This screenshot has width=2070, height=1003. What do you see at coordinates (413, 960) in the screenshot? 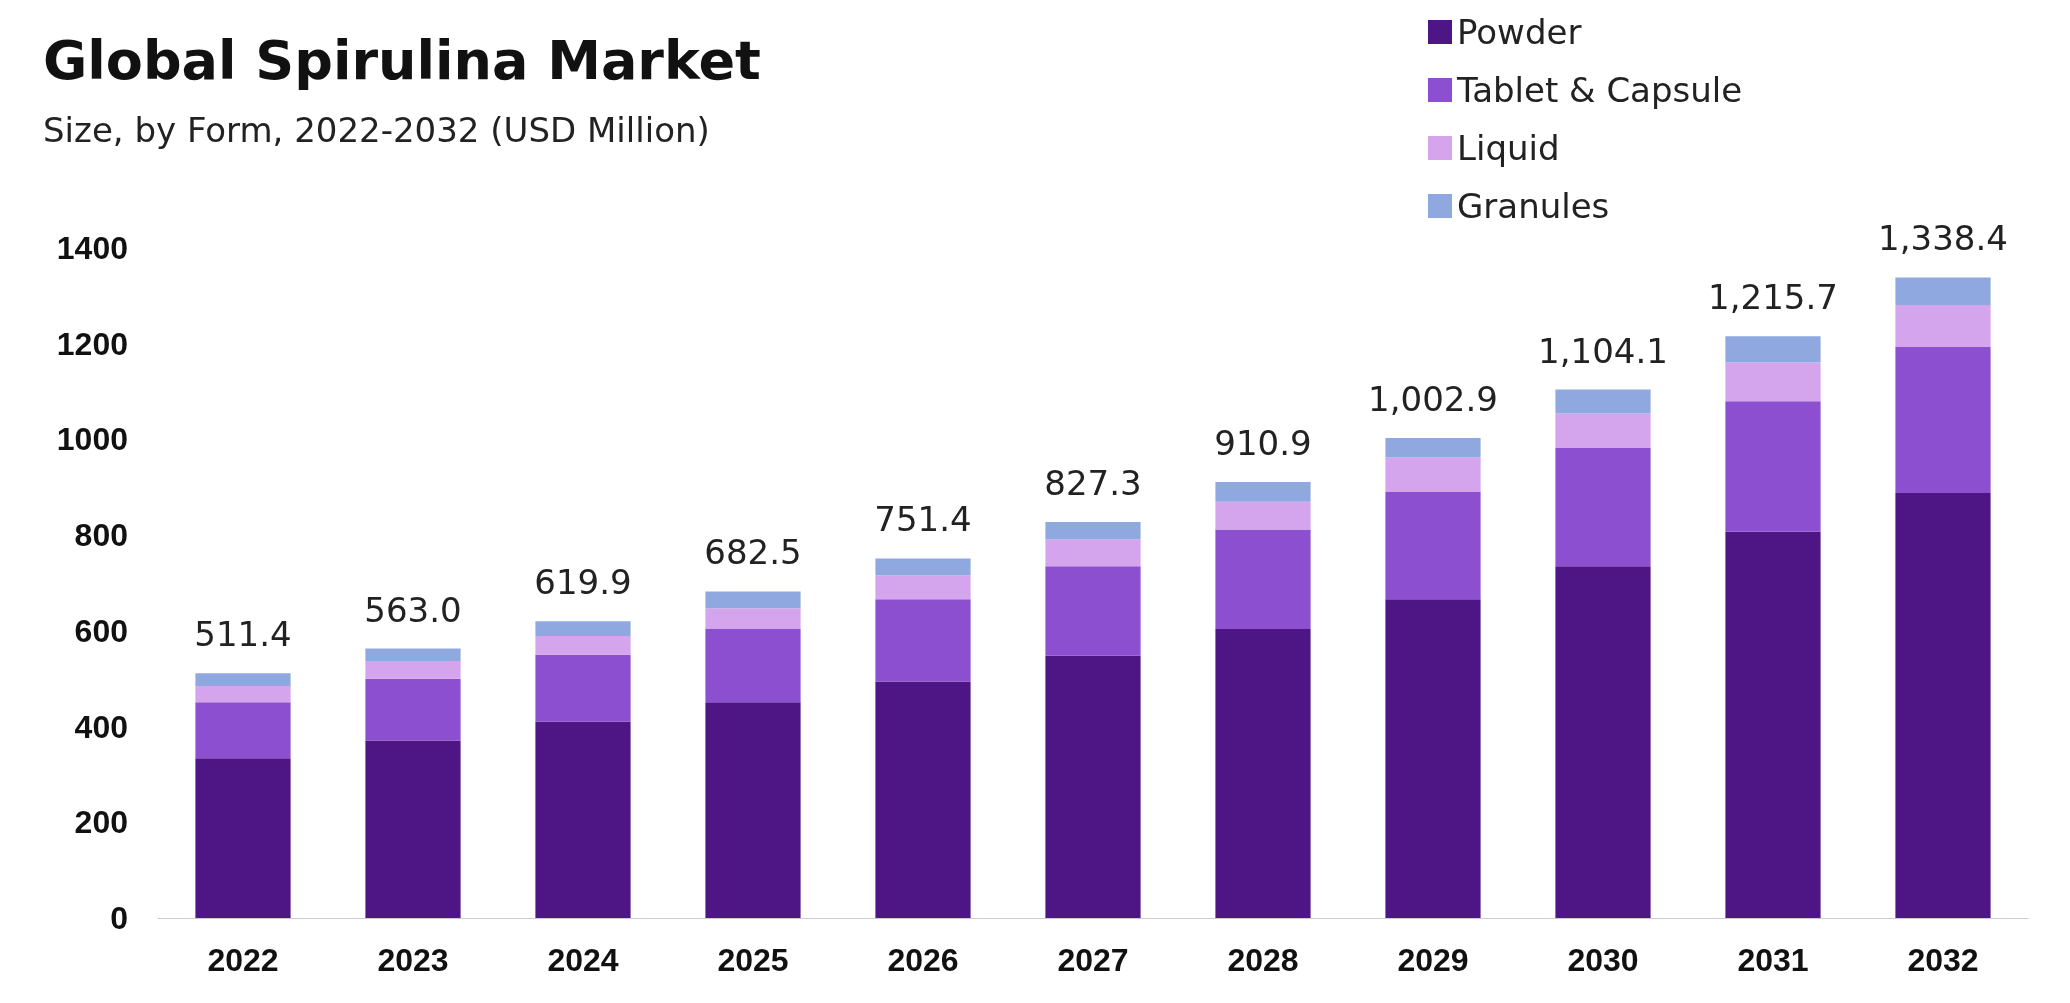
I see `x-tick-label: 2023` at bounding box center [413, 960].